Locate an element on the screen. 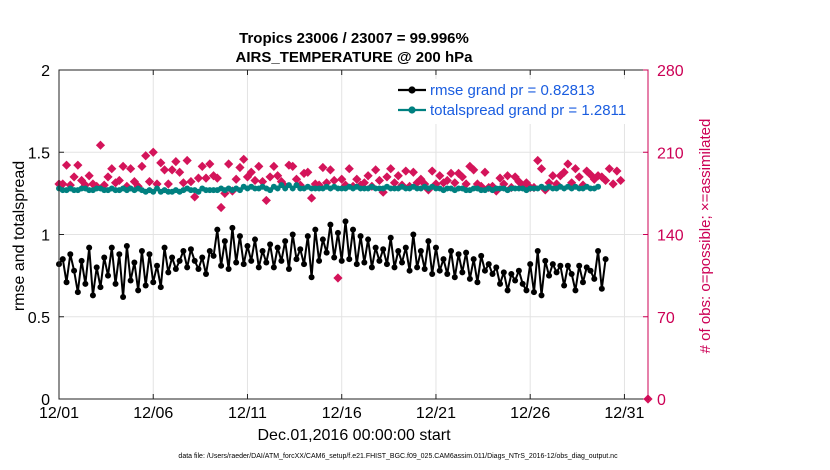 The height and width of the screenshot is (470, 830). y-tick-label: 2 is located at coordinates (45, 71).